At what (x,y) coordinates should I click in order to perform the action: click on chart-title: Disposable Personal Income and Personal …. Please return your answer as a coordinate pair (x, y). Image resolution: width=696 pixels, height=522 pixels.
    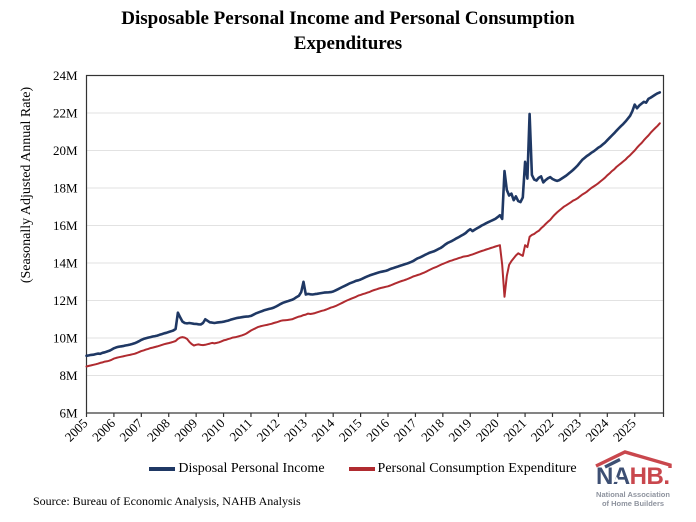
    Looking at the image, I should click on (348, 31).